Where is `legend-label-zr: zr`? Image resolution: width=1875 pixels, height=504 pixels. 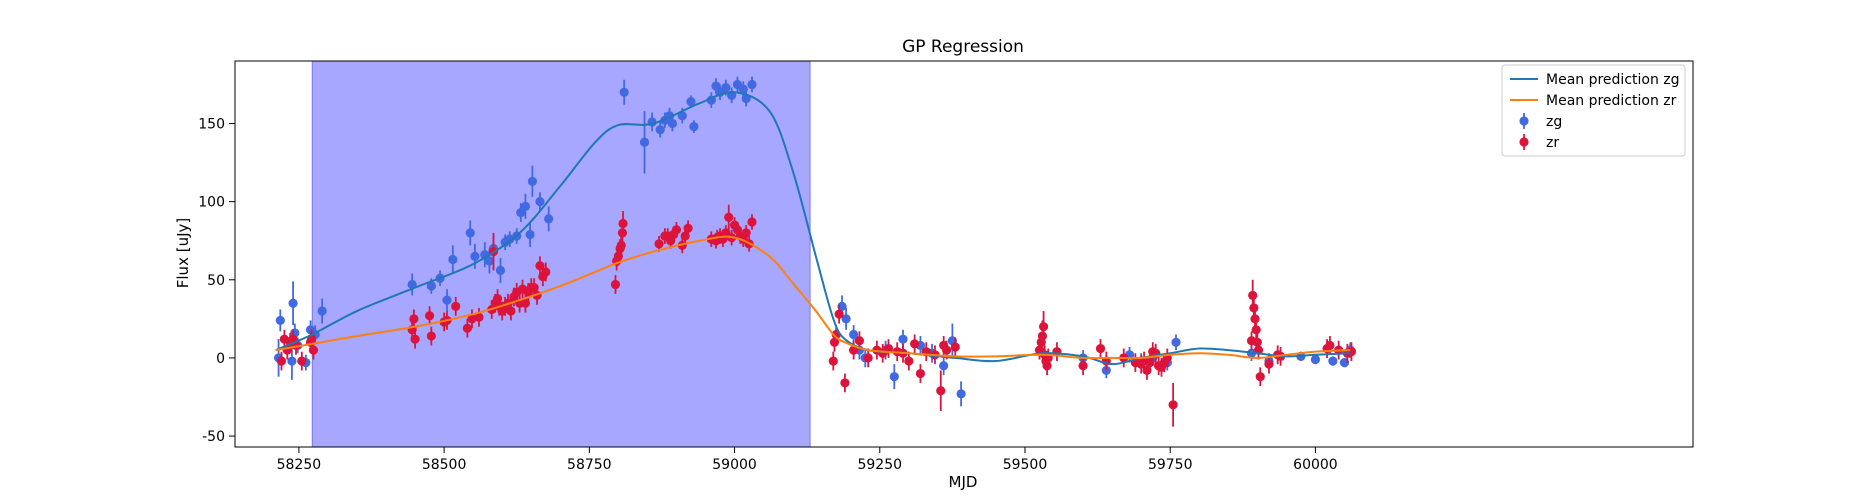 legend-label-zr: zr is located at coordinates (1552, 143).